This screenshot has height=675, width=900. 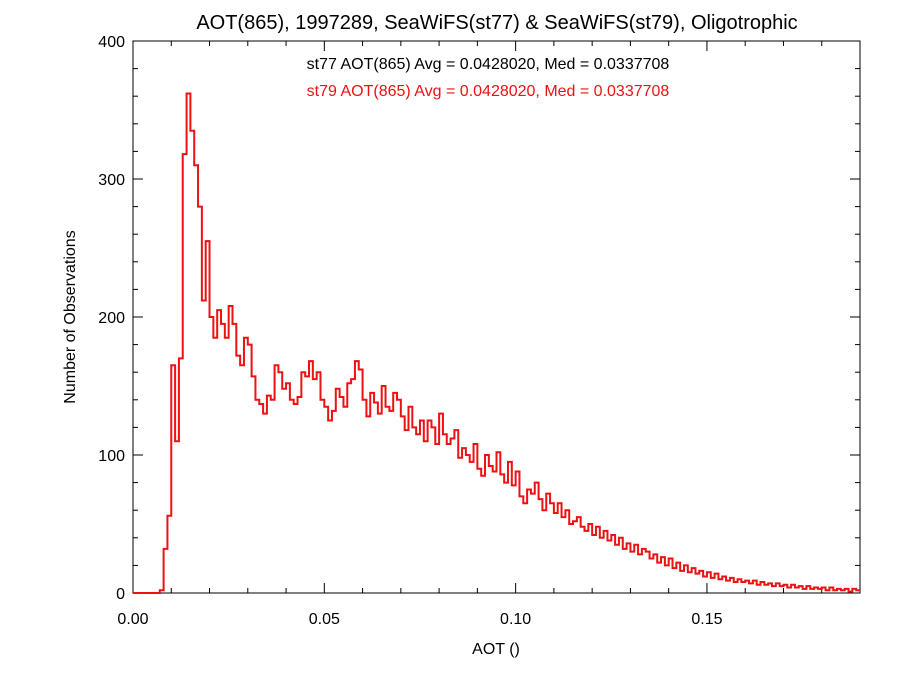 What do you see at coordinates (111, 180) in the screenshot?
I see `y-tick-label: 300` at bounding box center [111, 180].